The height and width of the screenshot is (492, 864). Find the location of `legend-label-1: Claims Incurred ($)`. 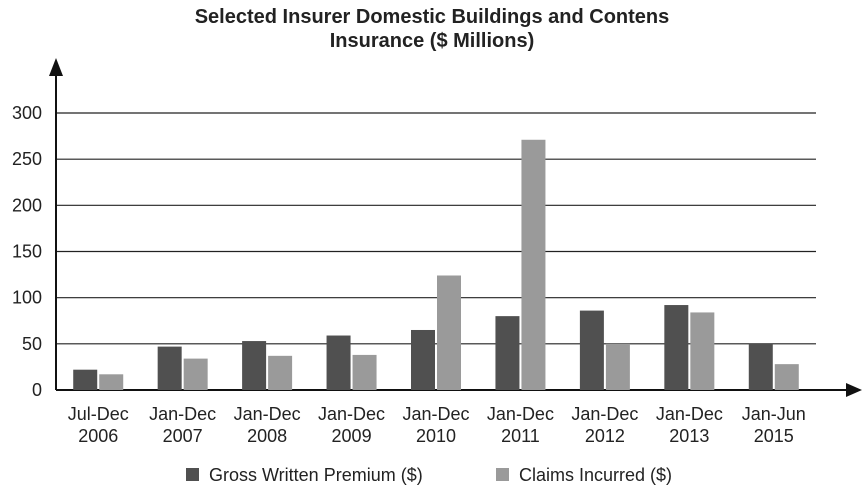

legend-label-1: Claims Incurred ($) is located at coordinates (595, 475).